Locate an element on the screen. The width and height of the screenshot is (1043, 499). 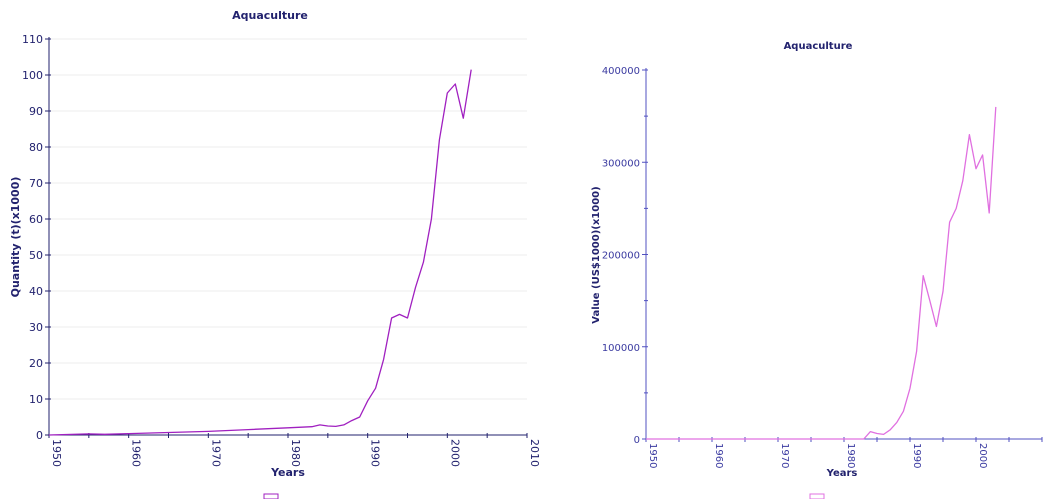
chart2-x-tick-label: 1970 is located at coordinates (784, 455).